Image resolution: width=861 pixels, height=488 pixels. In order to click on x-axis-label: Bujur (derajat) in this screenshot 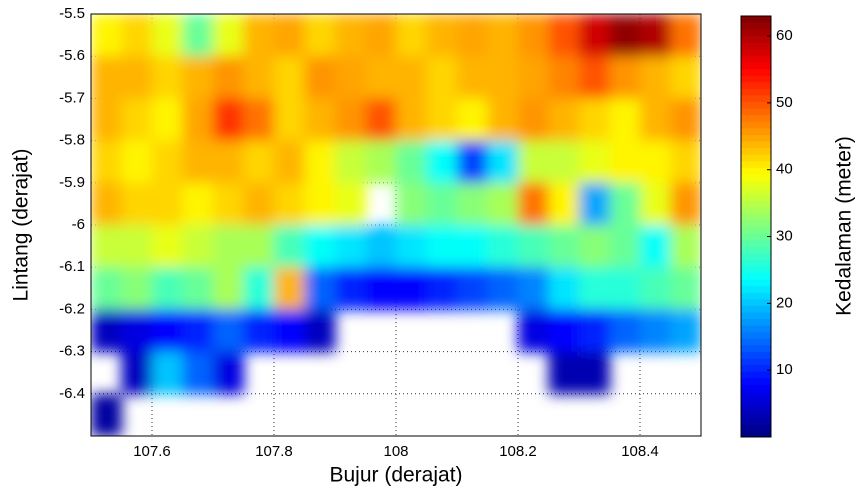, I will do `click(395, 475)`.